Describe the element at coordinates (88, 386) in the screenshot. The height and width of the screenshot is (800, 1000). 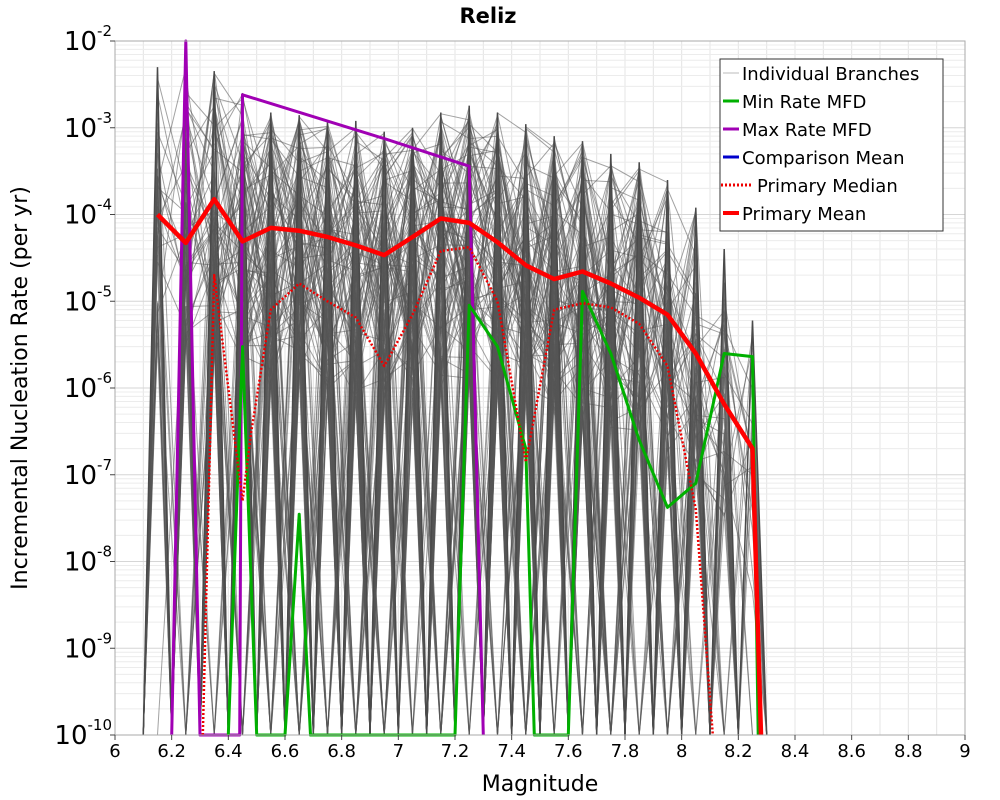
I see `y-tick-label: 10⁻⁶` at that location.